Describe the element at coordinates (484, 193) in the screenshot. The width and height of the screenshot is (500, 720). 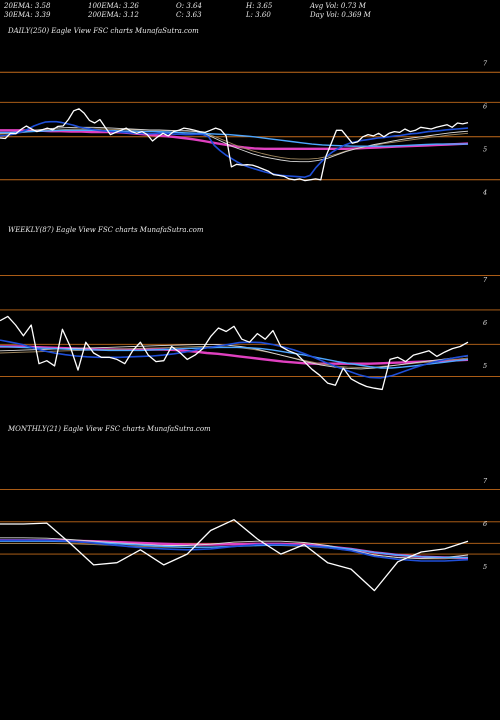
I see `y-tick-label: 4` at that location.